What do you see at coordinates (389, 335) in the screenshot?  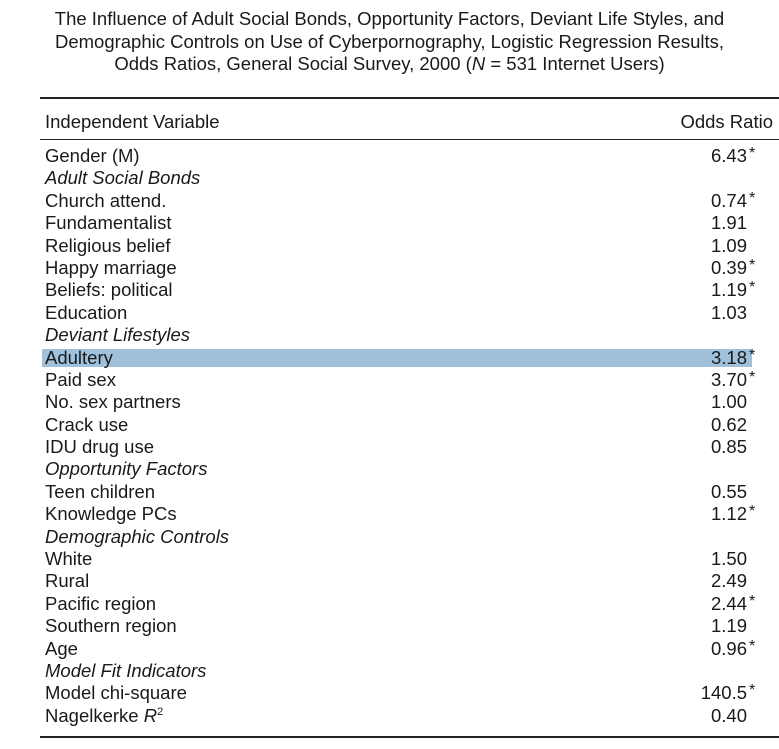 I see `section-header-row: Deviant Lifestyles` at bounding box center [389, 335].